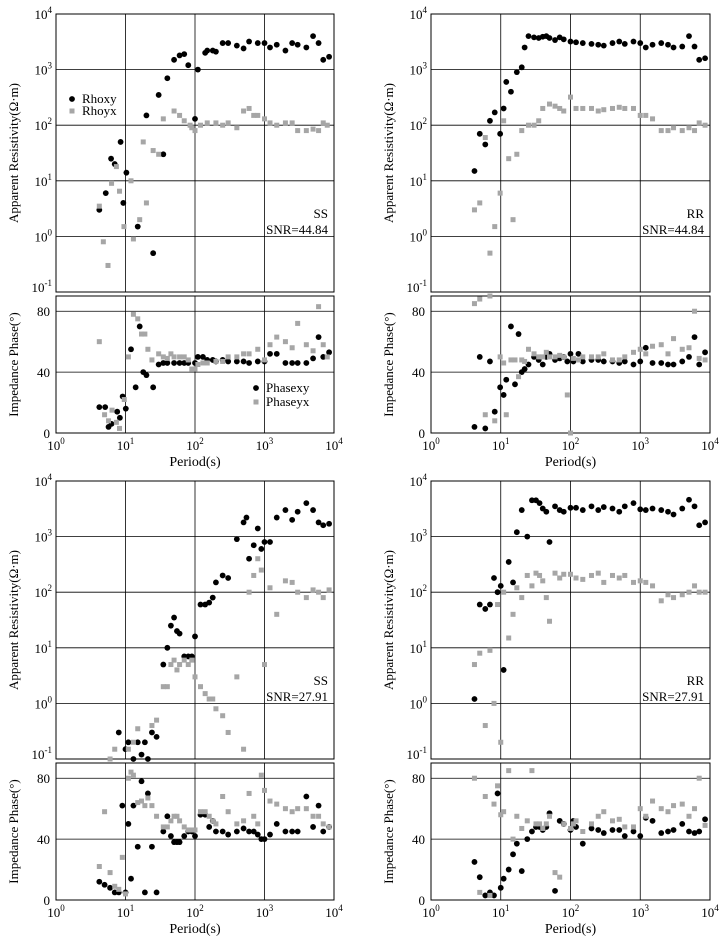 The image size is (727, 945). I want to click on x-tick-label: 10², so click(571, 911).